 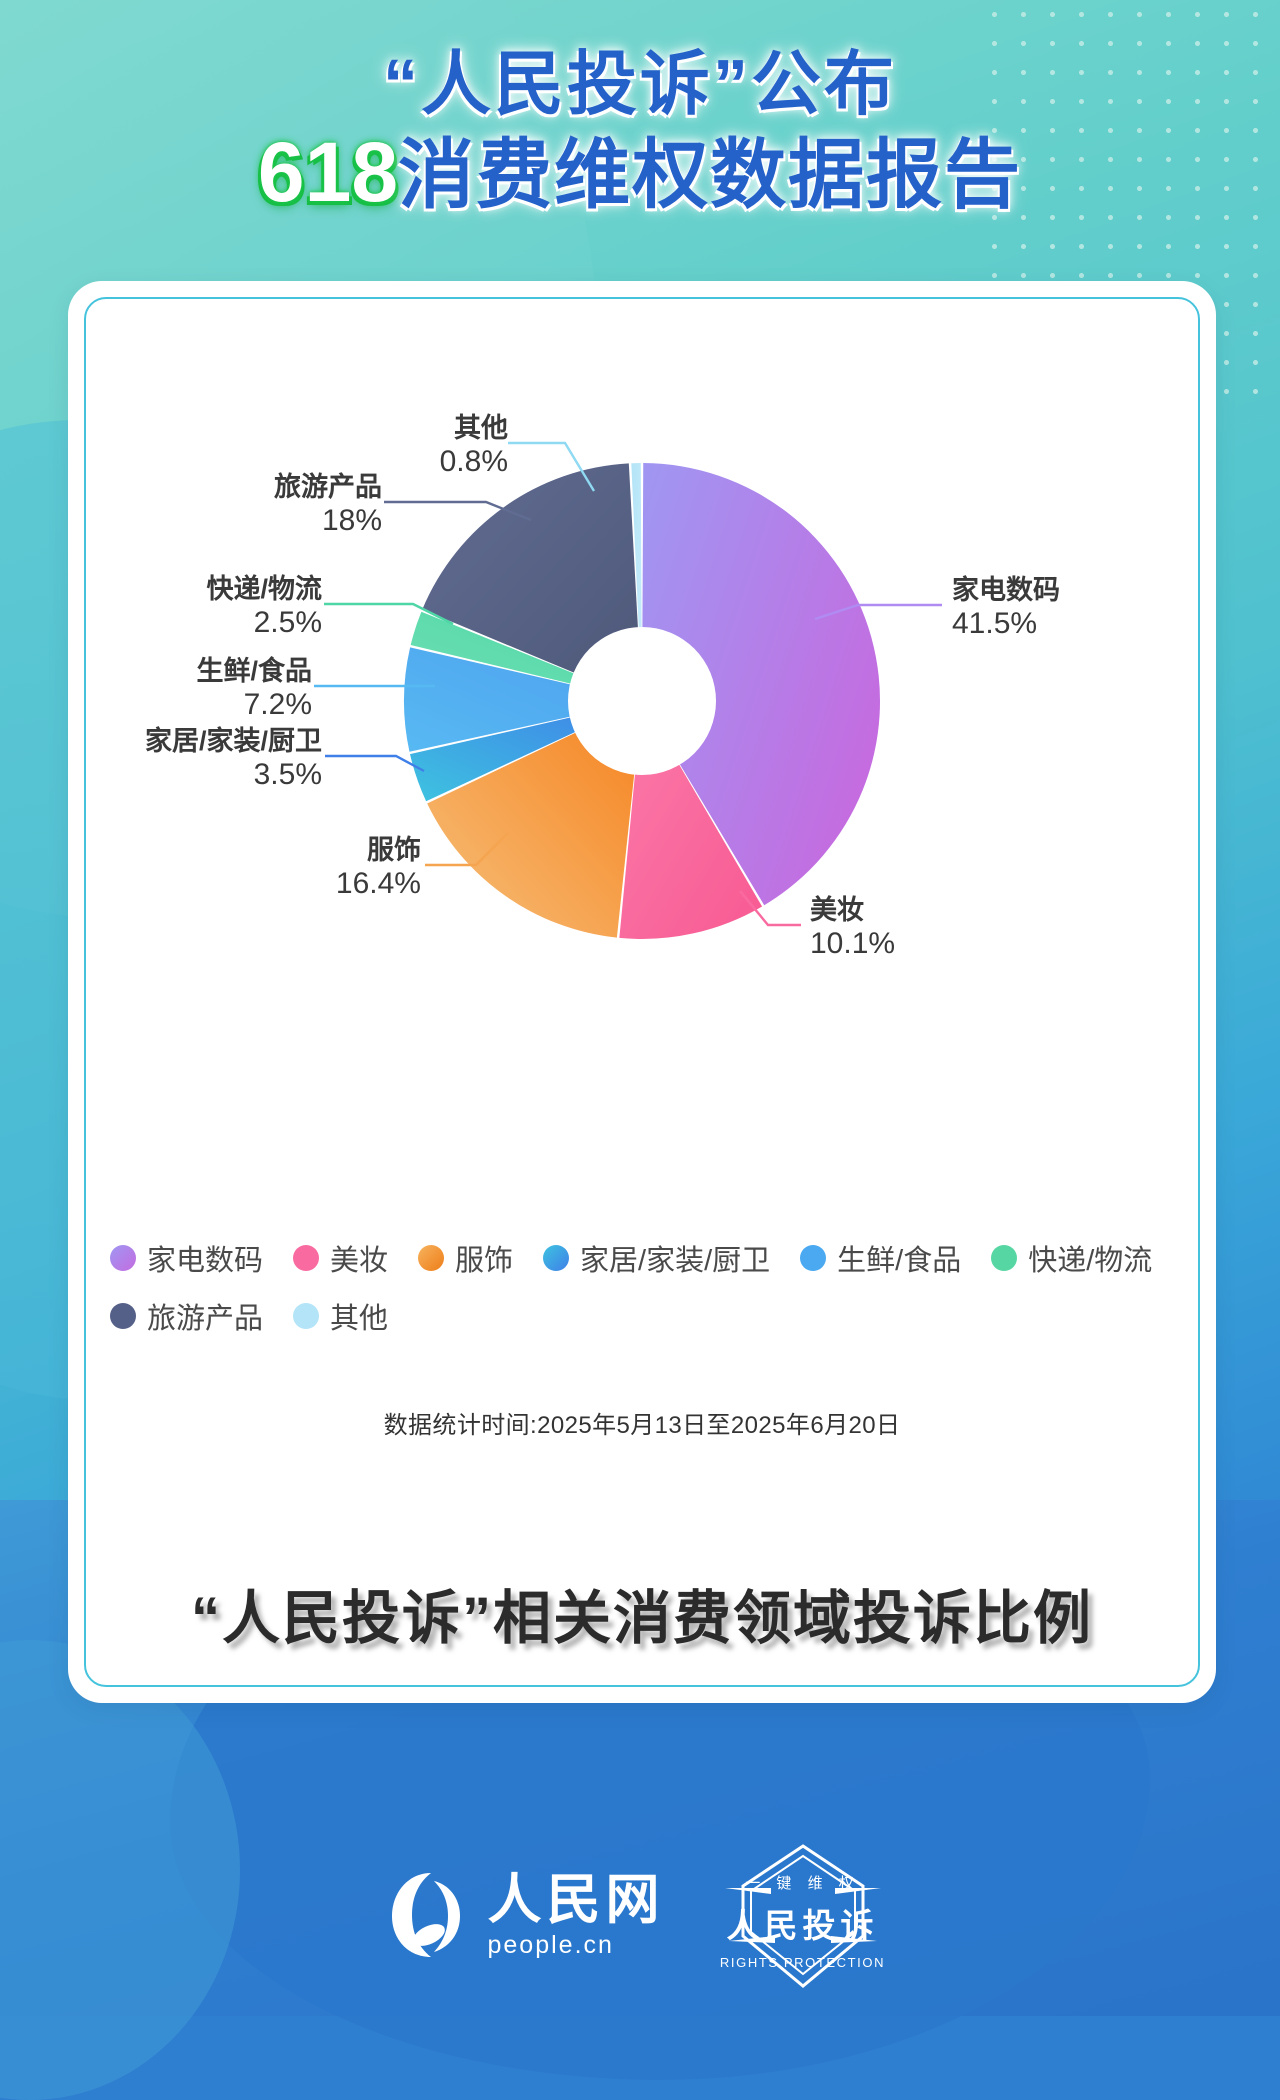 I want to click on people-cn-wordmark: 人民网 people.cn, so click(x=576, y=1915).